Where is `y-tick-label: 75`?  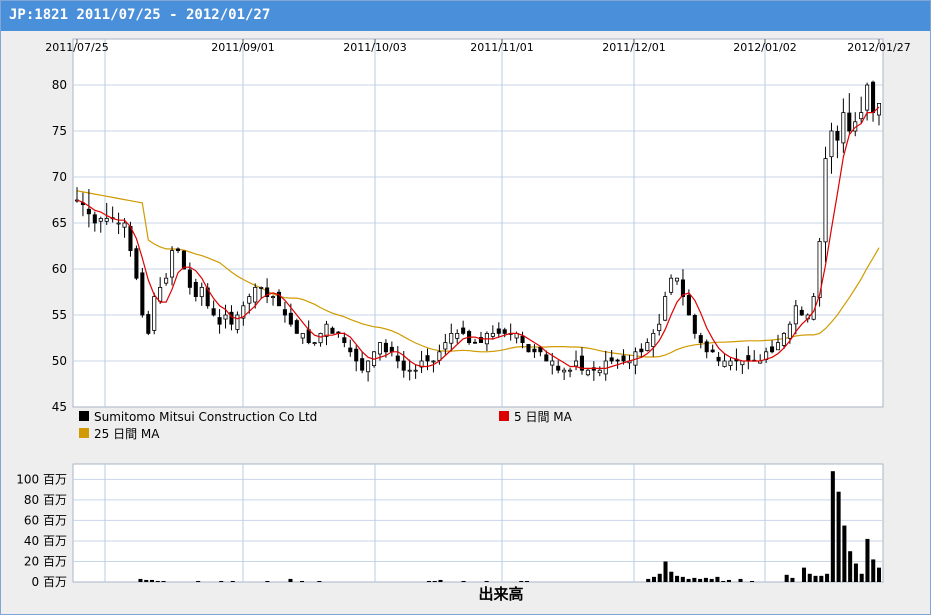 y-tick-label: 75 is located at coordinates (59, 131).